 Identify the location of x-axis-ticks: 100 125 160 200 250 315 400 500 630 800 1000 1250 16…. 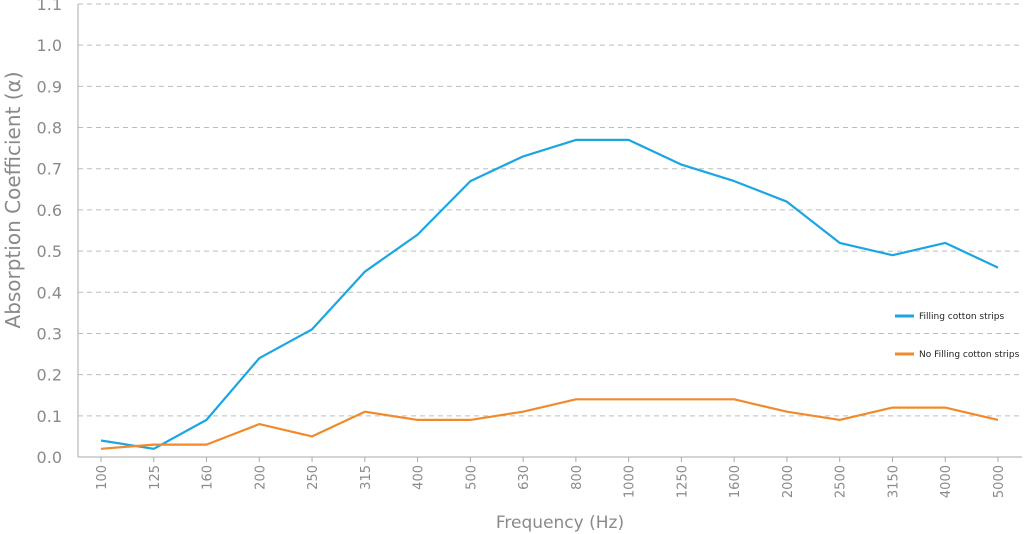
(551, 477).